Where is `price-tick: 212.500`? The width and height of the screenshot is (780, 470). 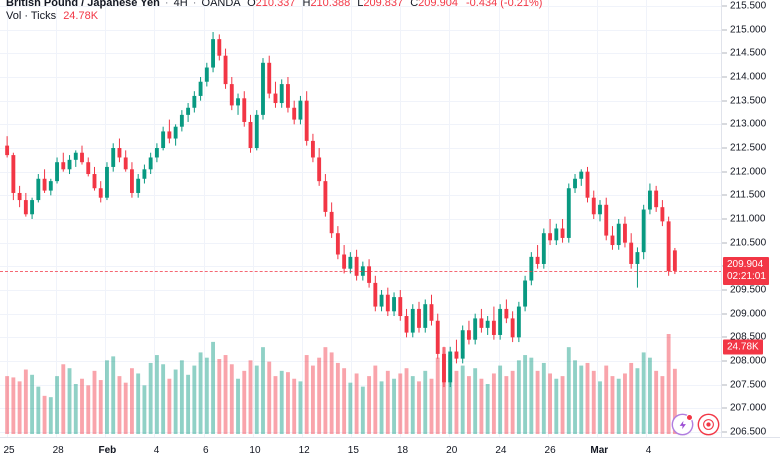 price-tick: 212.500 is located at coordinates (751, 148).